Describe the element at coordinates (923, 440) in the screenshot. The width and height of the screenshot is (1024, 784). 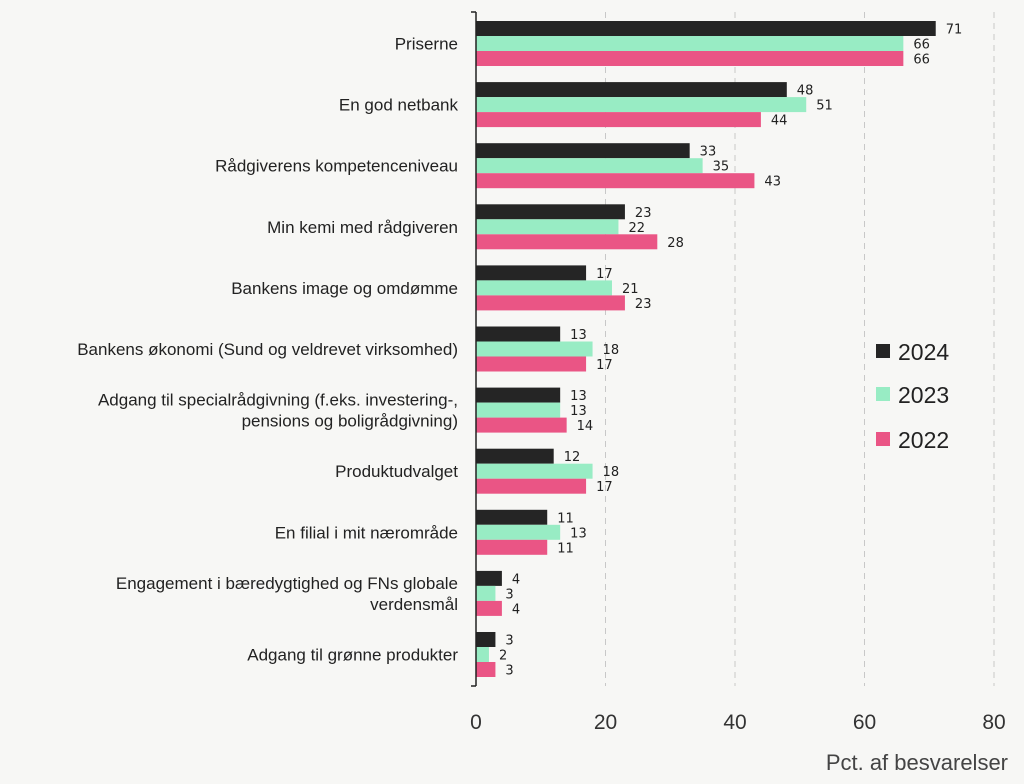
I see `legend-label: 2022` at that location.